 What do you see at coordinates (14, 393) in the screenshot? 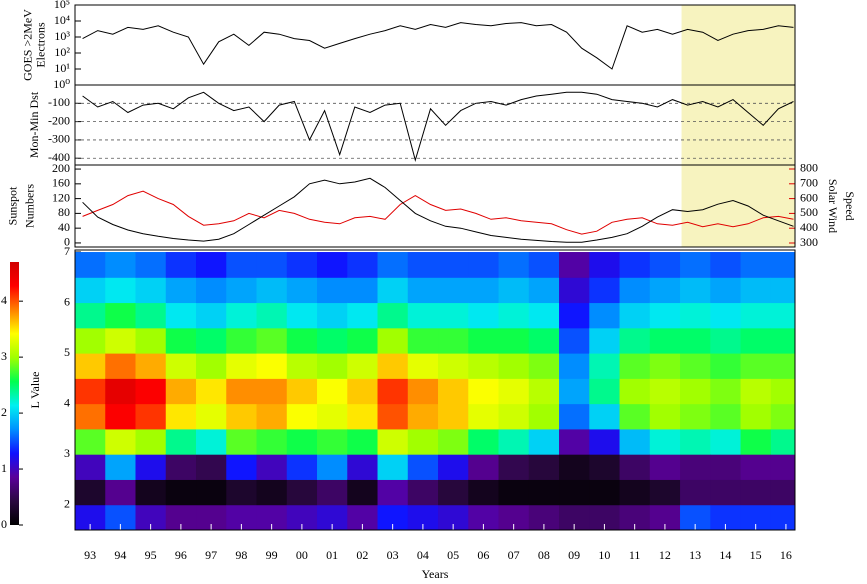
I see `colorbar` at bounding box center [14, 393].